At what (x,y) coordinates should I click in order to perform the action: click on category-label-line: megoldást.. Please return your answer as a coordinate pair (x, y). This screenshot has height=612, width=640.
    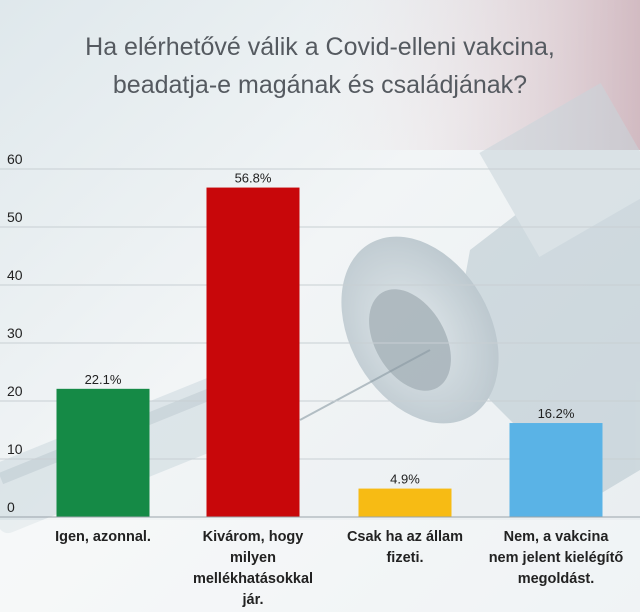
    Looking at the image, I should click on (556, 579).